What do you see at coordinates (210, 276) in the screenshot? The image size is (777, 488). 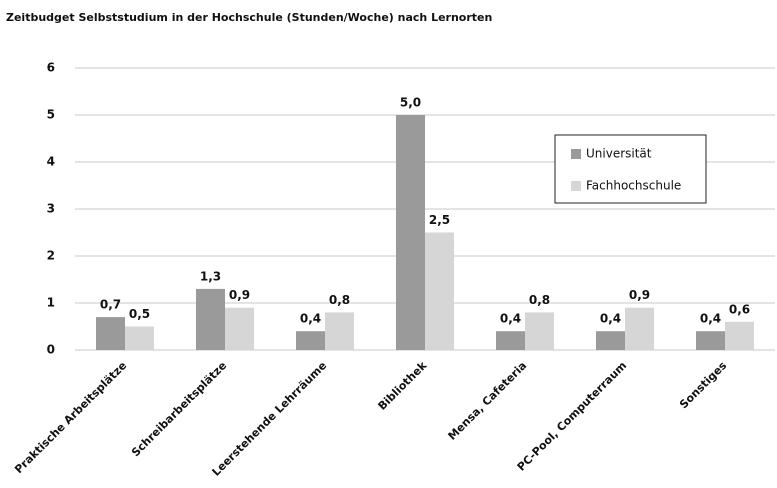 I see `value-label: 1,3` at bounding box center [210, 276].